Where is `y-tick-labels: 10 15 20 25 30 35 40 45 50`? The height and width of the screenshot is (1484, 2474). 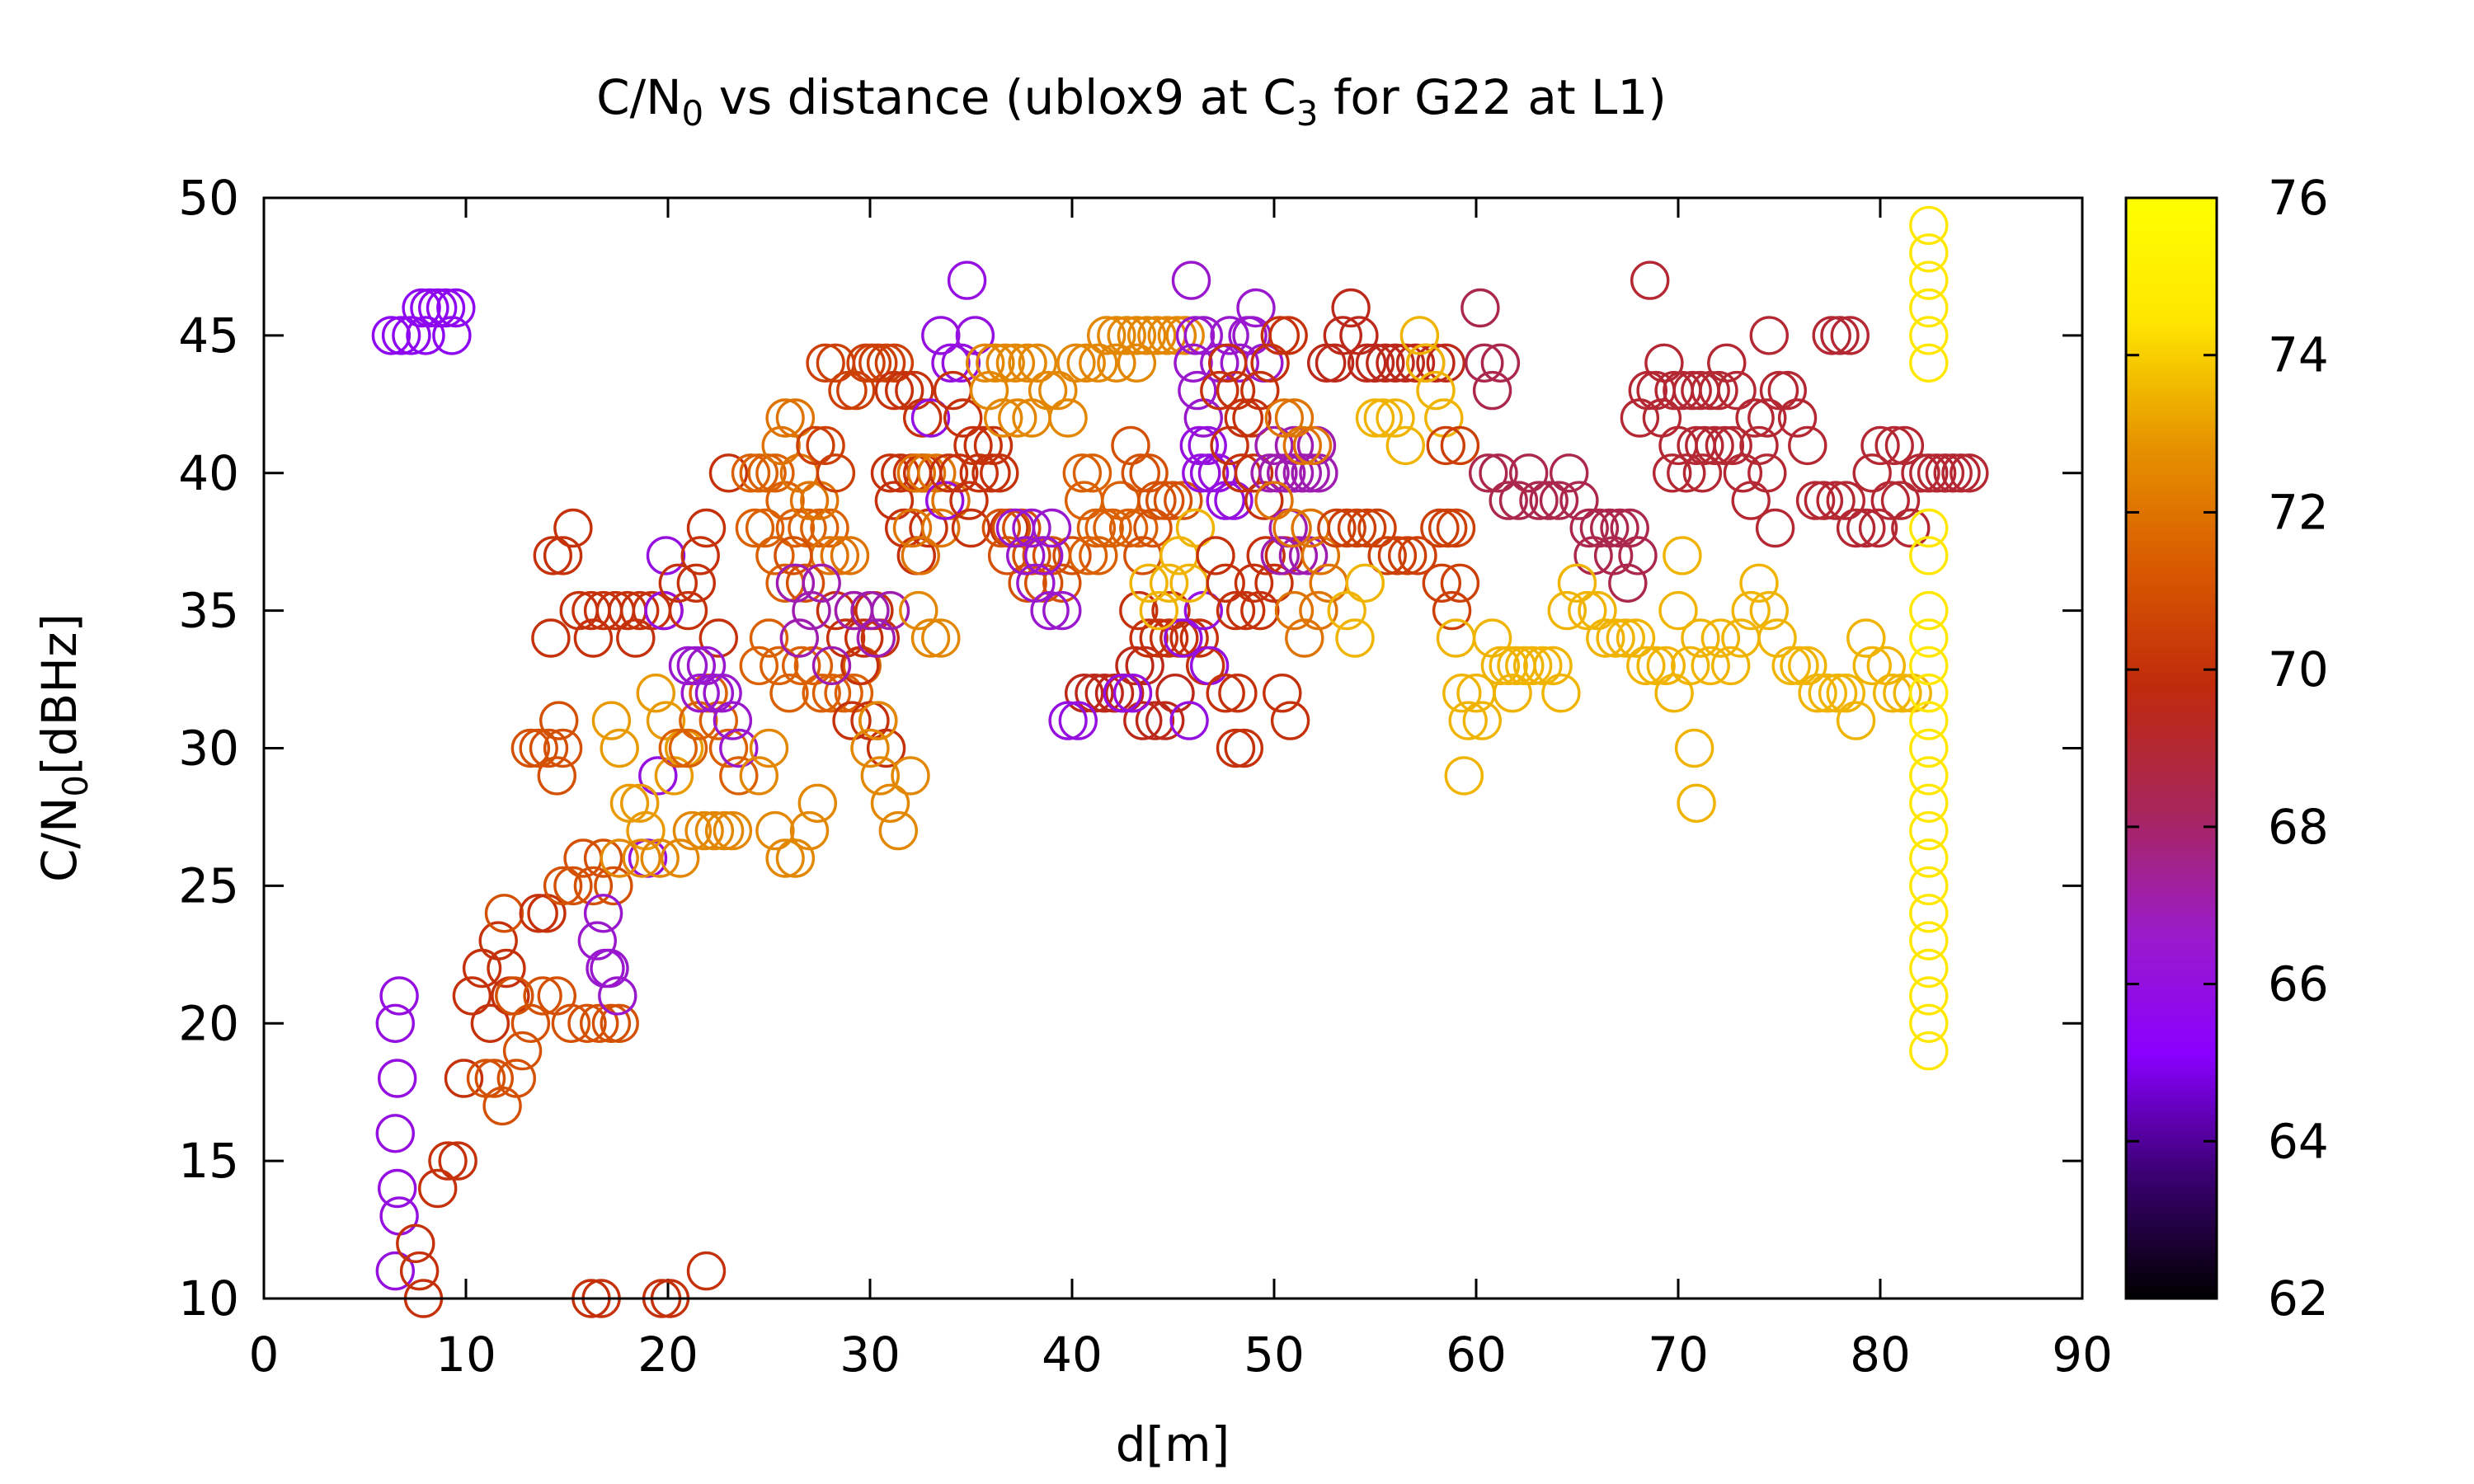
y-tick-labels: 10 15 20 25 30 35 40 45 50 is located at coordinates (208, 748).